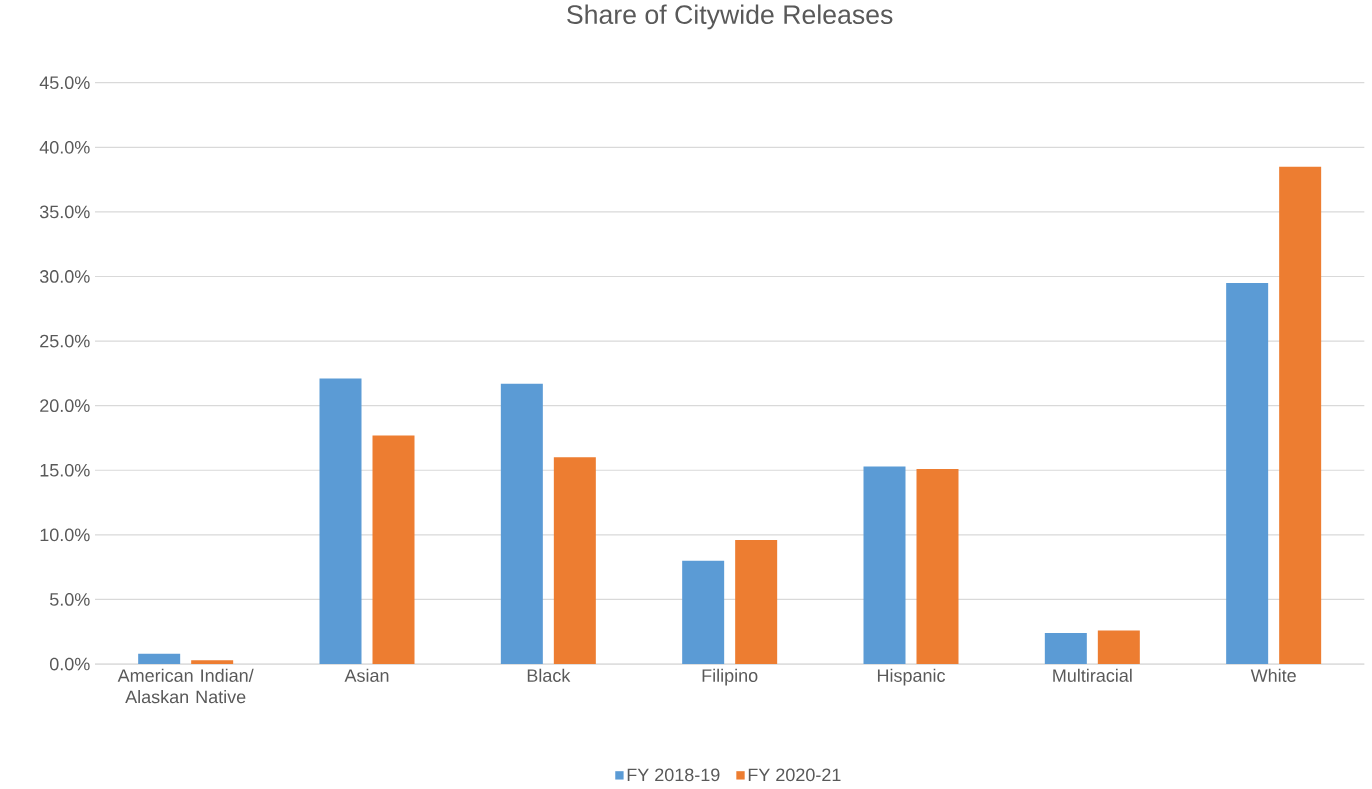  What do you see at coordinates (549, 675) in the screenshot?
I see `x-tick-label: Black` at bounding box center [549, 675].